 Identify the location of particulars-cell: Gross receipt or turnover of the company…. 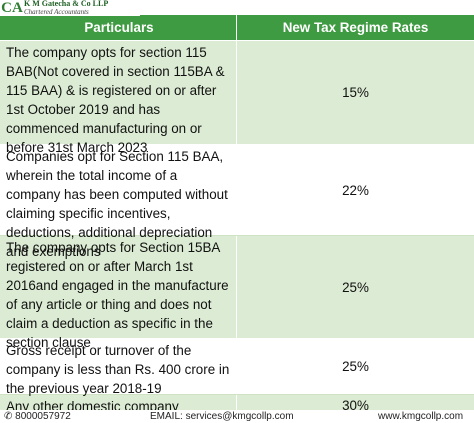
(118, 367).